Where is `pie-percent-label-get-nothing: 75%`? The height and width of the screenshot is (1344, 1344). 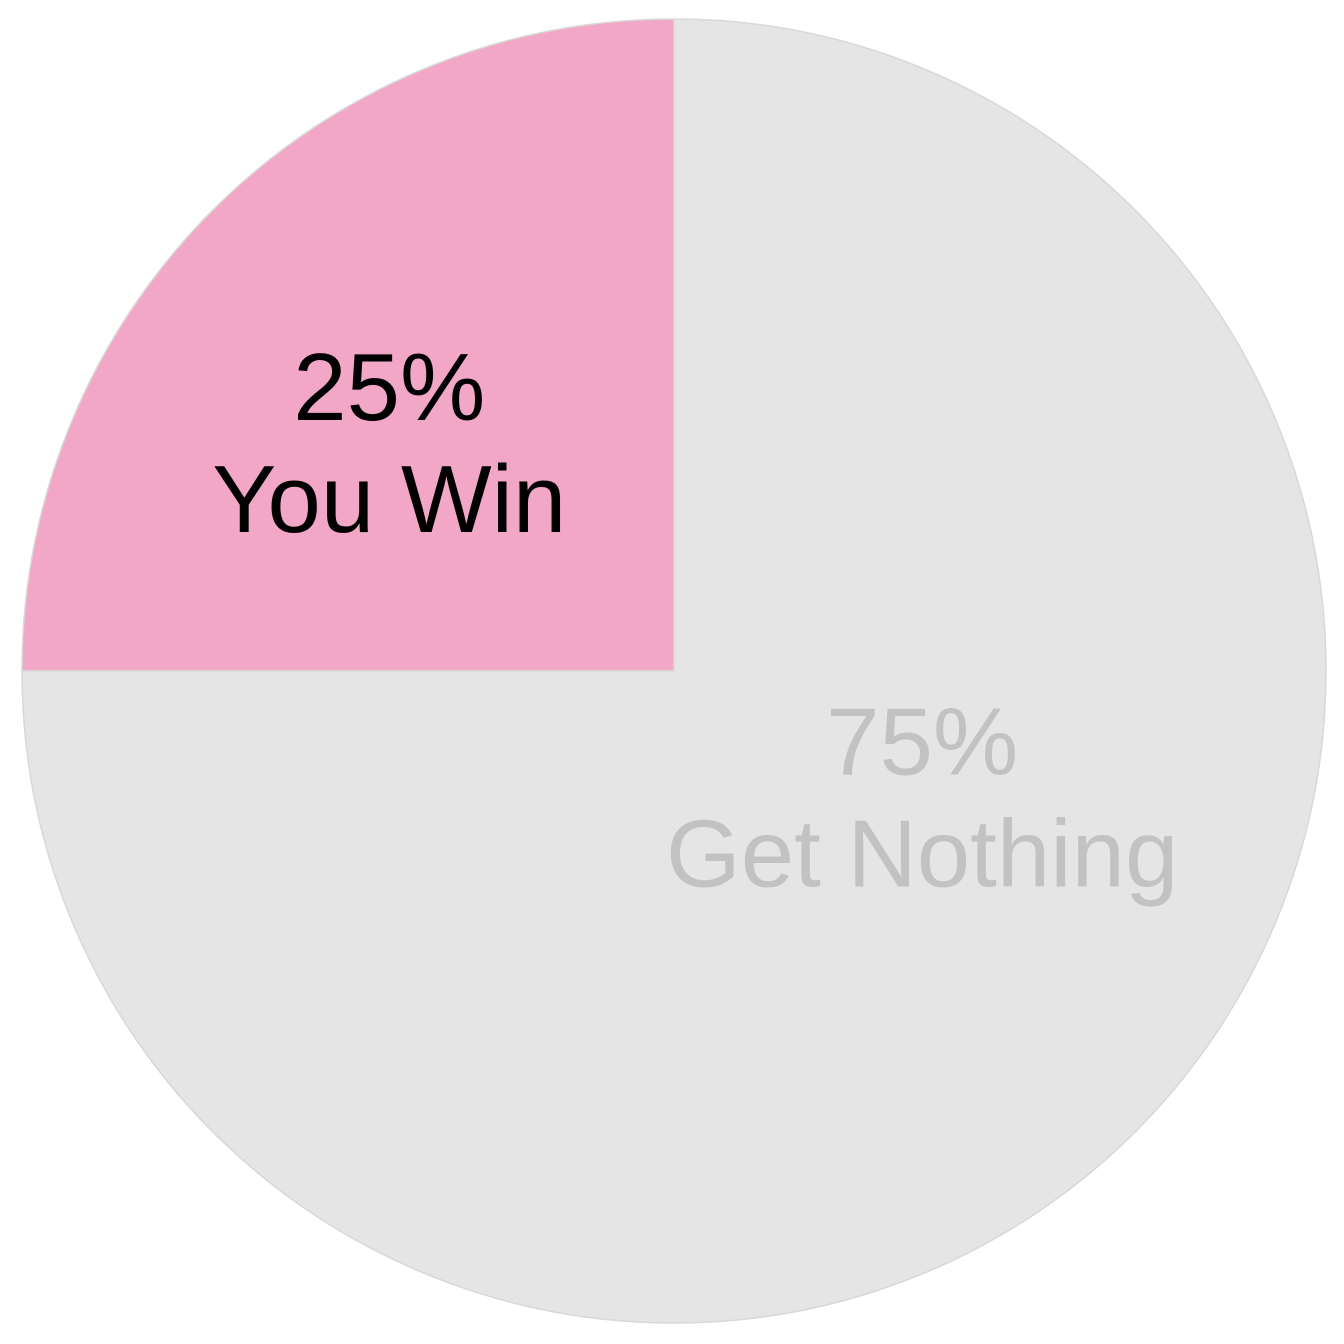 pie-percent-label-get-nothing: 75% is located at coordinates (922, 742).